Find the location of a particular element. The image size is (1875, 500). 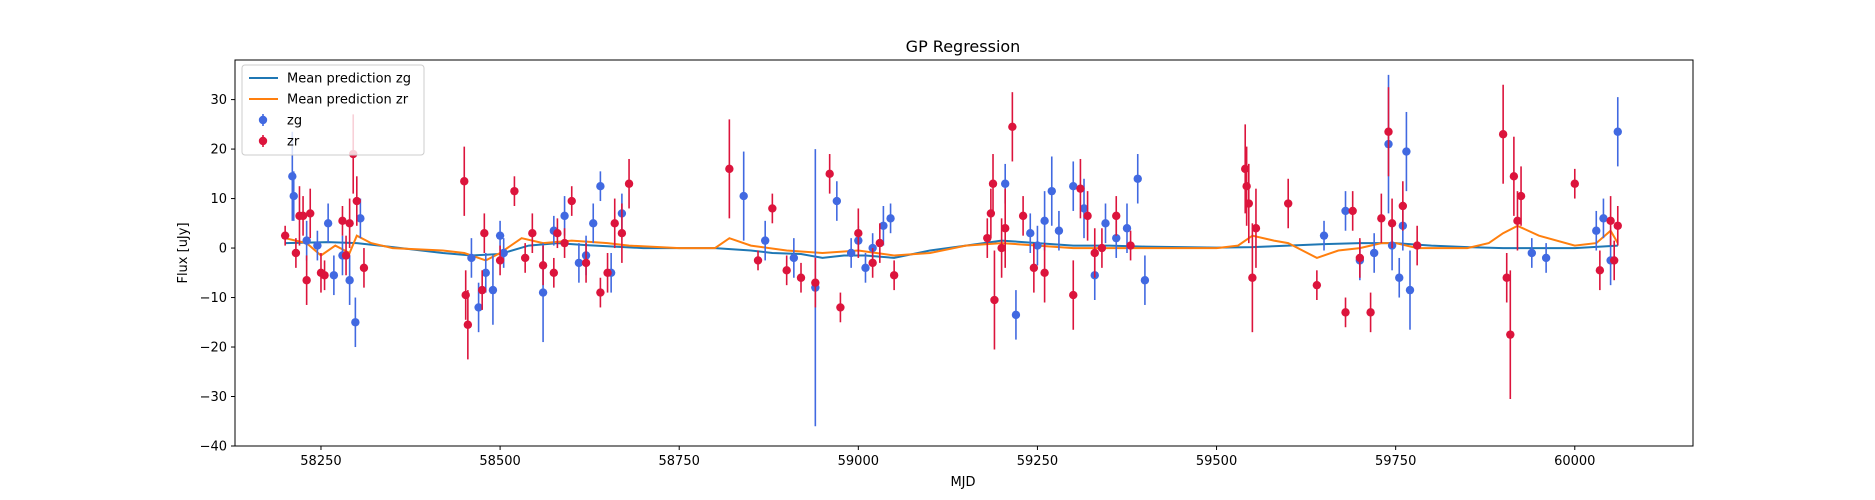

x-tick-label-2: 58750 is located at coordinates (679, 461).